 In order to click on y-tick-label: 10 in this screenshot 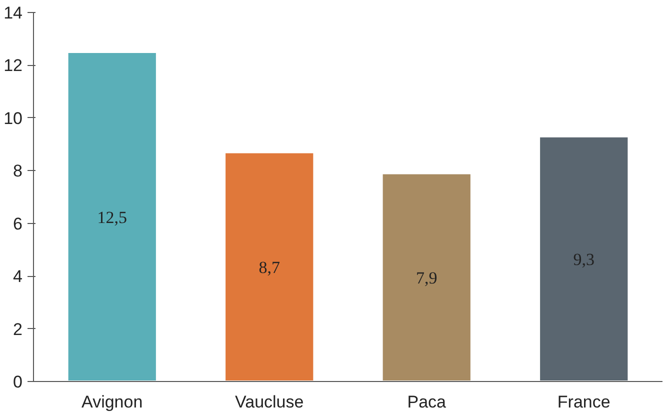, I will do `click(13, 118)`.